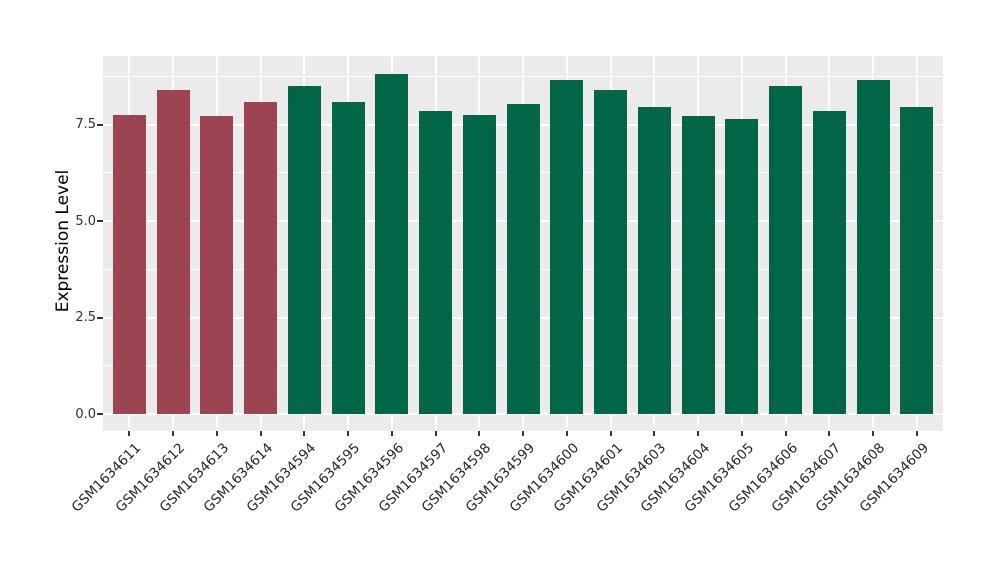 The image size is (1000, 580). What do you see at coordinates (85, 317) in the screenshot?
I see `y-tick-label: 2.5` at bounding box center [85, 317].